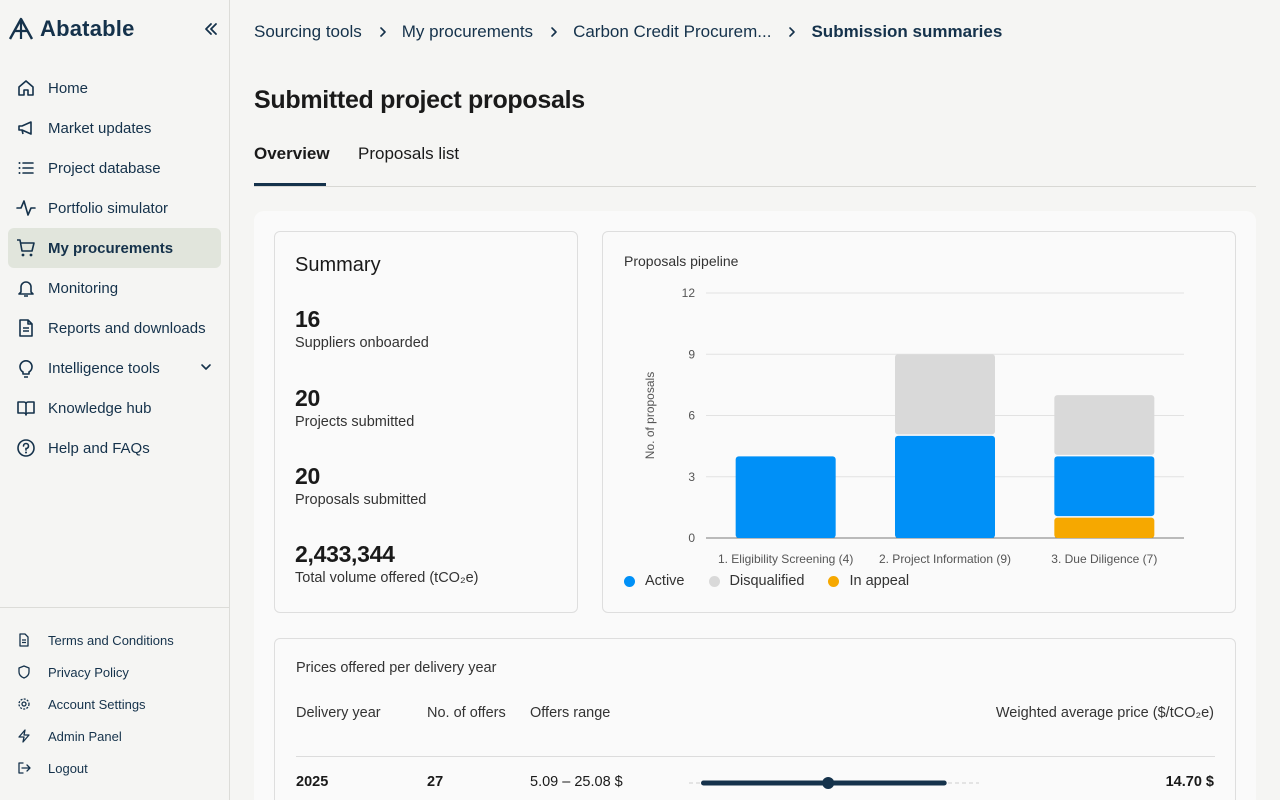 The height and width of the screenshot is (800, 1280). I want to click on tab-overview: Overview, so click(292, 153).